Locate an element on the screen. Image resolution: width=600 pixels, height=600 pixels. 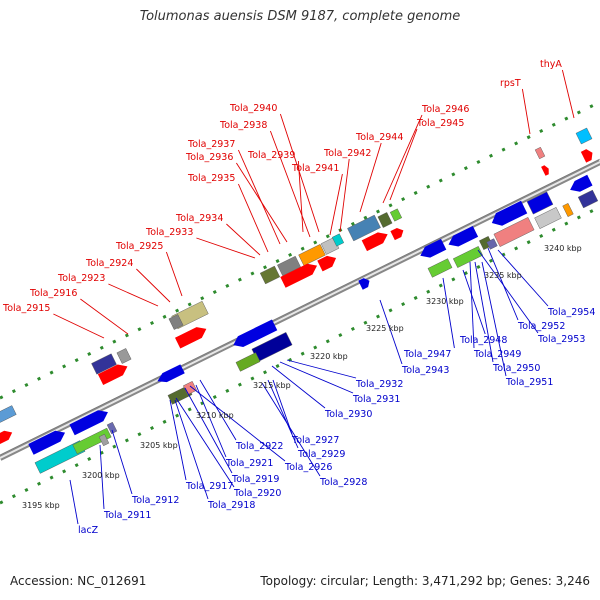
forward-gene-label: Tola_2939 is located at coordinates (271, 155).